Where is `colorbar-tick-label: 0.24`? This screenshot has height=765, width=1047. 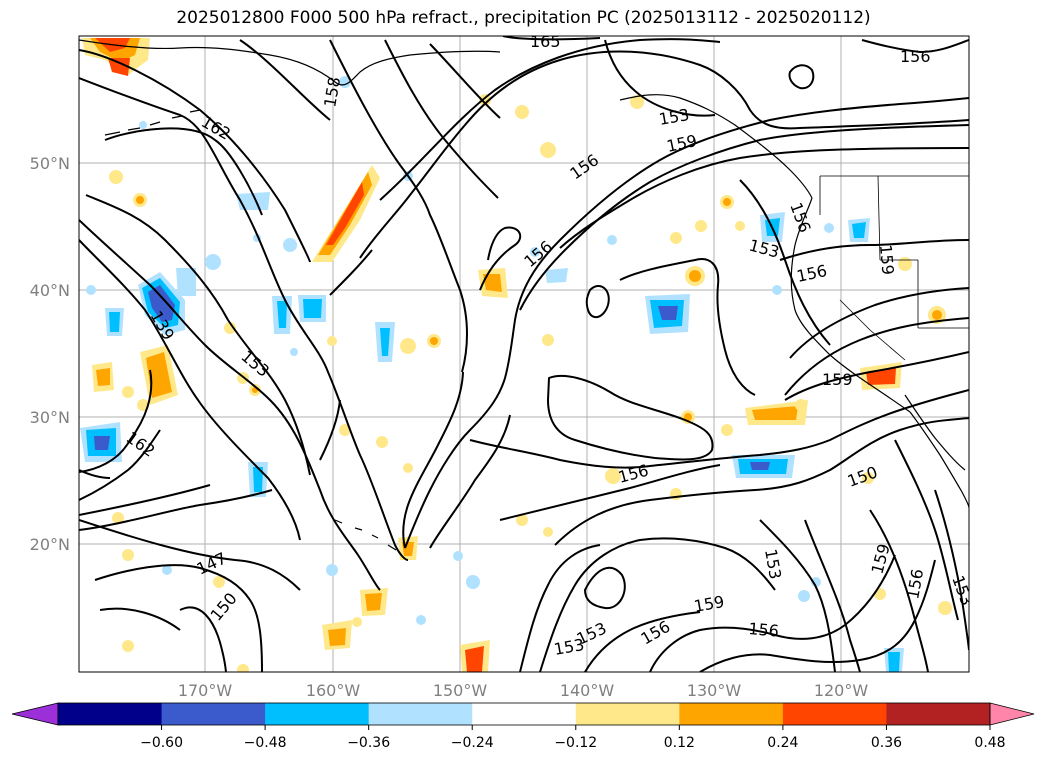 colorbar-tick-label: 0.24 is located at coordinates (782, 743).